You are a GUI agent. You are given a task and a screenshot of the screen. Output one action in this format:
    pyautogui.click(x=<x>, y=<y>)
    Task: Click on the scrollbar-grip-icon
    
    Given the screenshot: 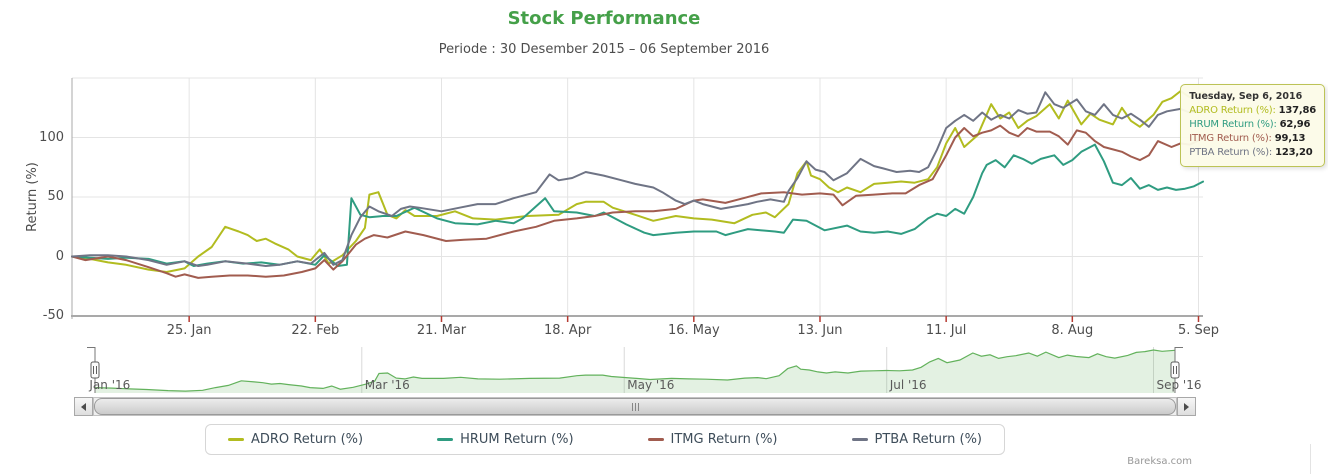 What is the action you would take?
    pyautogui.click(x=635, y=406)
    